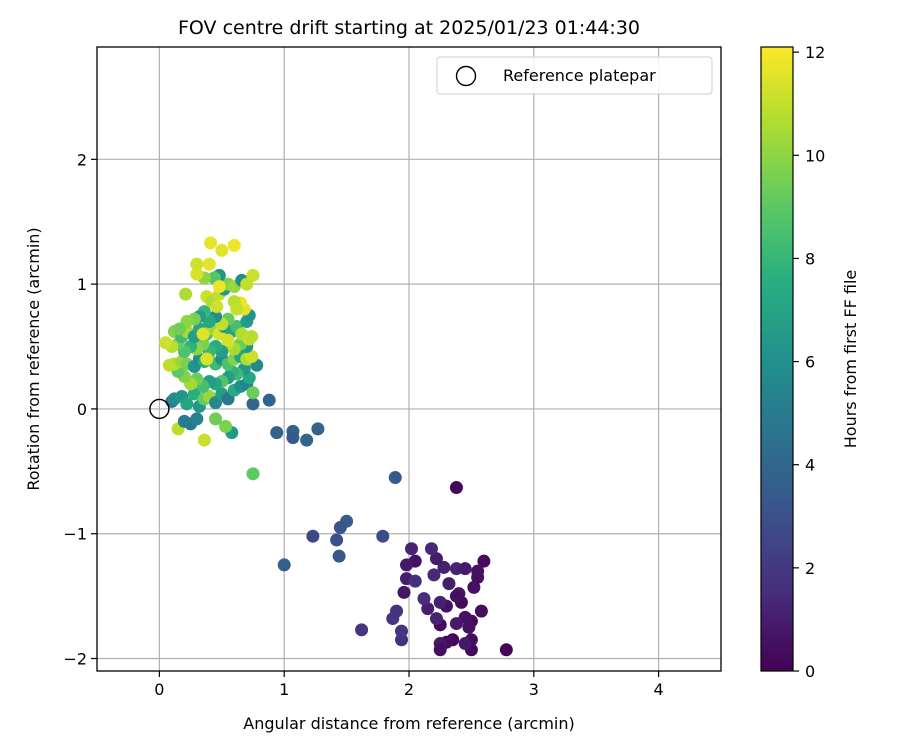 The width and height of the screenshot is (900, 750). What do you see at coordinates (75, 534) in the screenshot?
I see `y-tick-label: −1` at bounding box center [75, 534].